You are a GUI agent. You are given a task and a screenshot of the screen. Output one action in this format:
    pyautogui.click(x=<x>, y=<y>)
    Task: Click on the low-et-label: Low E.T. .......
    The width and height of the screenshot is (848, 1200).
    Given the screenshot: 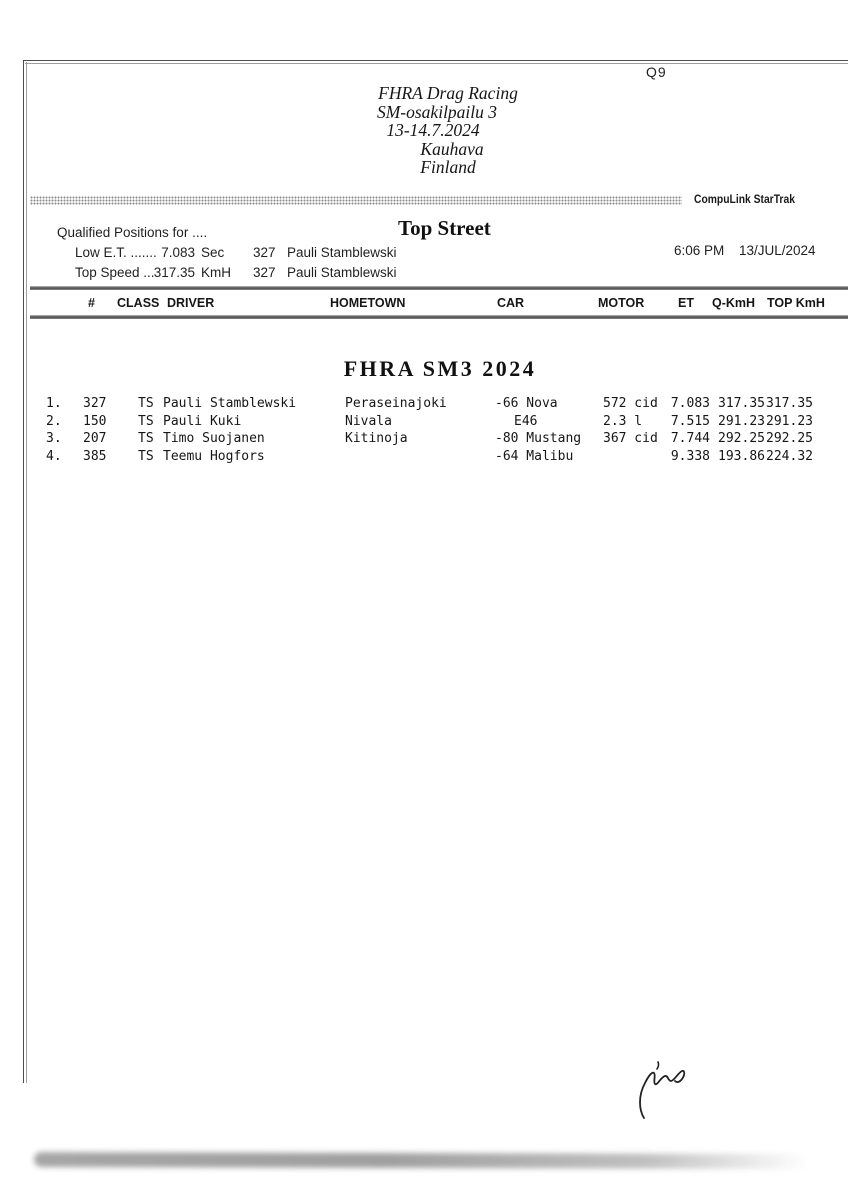 What is the action you would take?
    pyautogui.click(x=116, y=252)
    